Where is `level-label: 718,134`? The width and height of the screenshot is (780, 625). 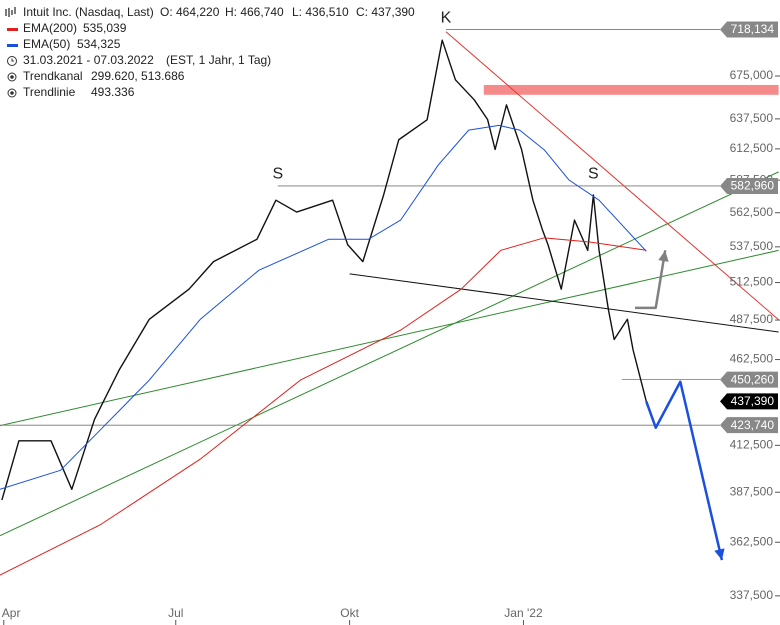
level-label: 718,134 is located at coordinates (753, 29).